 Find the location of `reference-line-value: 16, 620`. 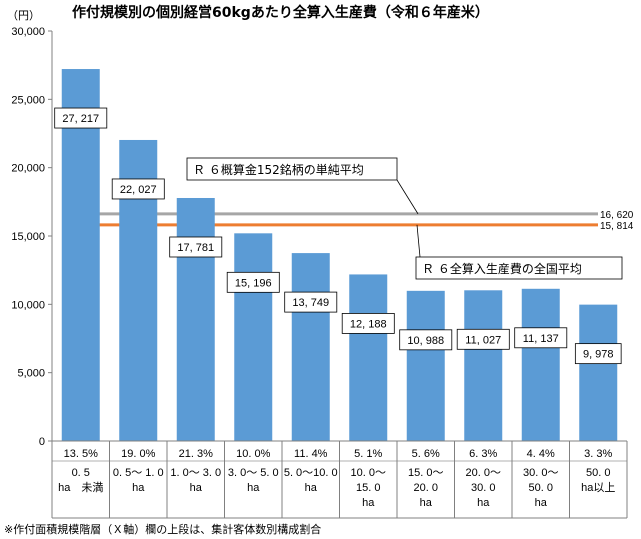

reference-line-value: 16, 620 is located at coordinates (617, 215).